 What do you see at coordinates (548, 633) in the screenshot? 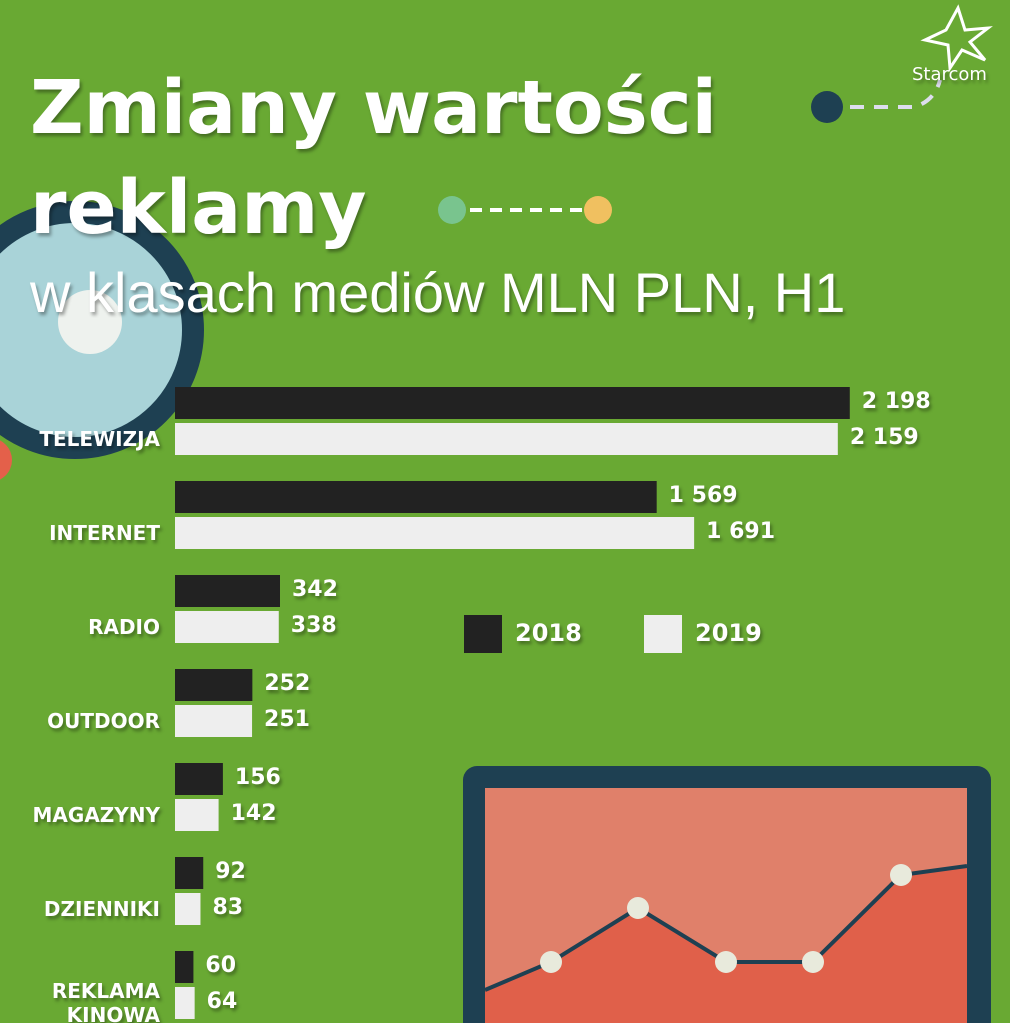
I see `legend-label: 2018` at bounding box center [548, 633].